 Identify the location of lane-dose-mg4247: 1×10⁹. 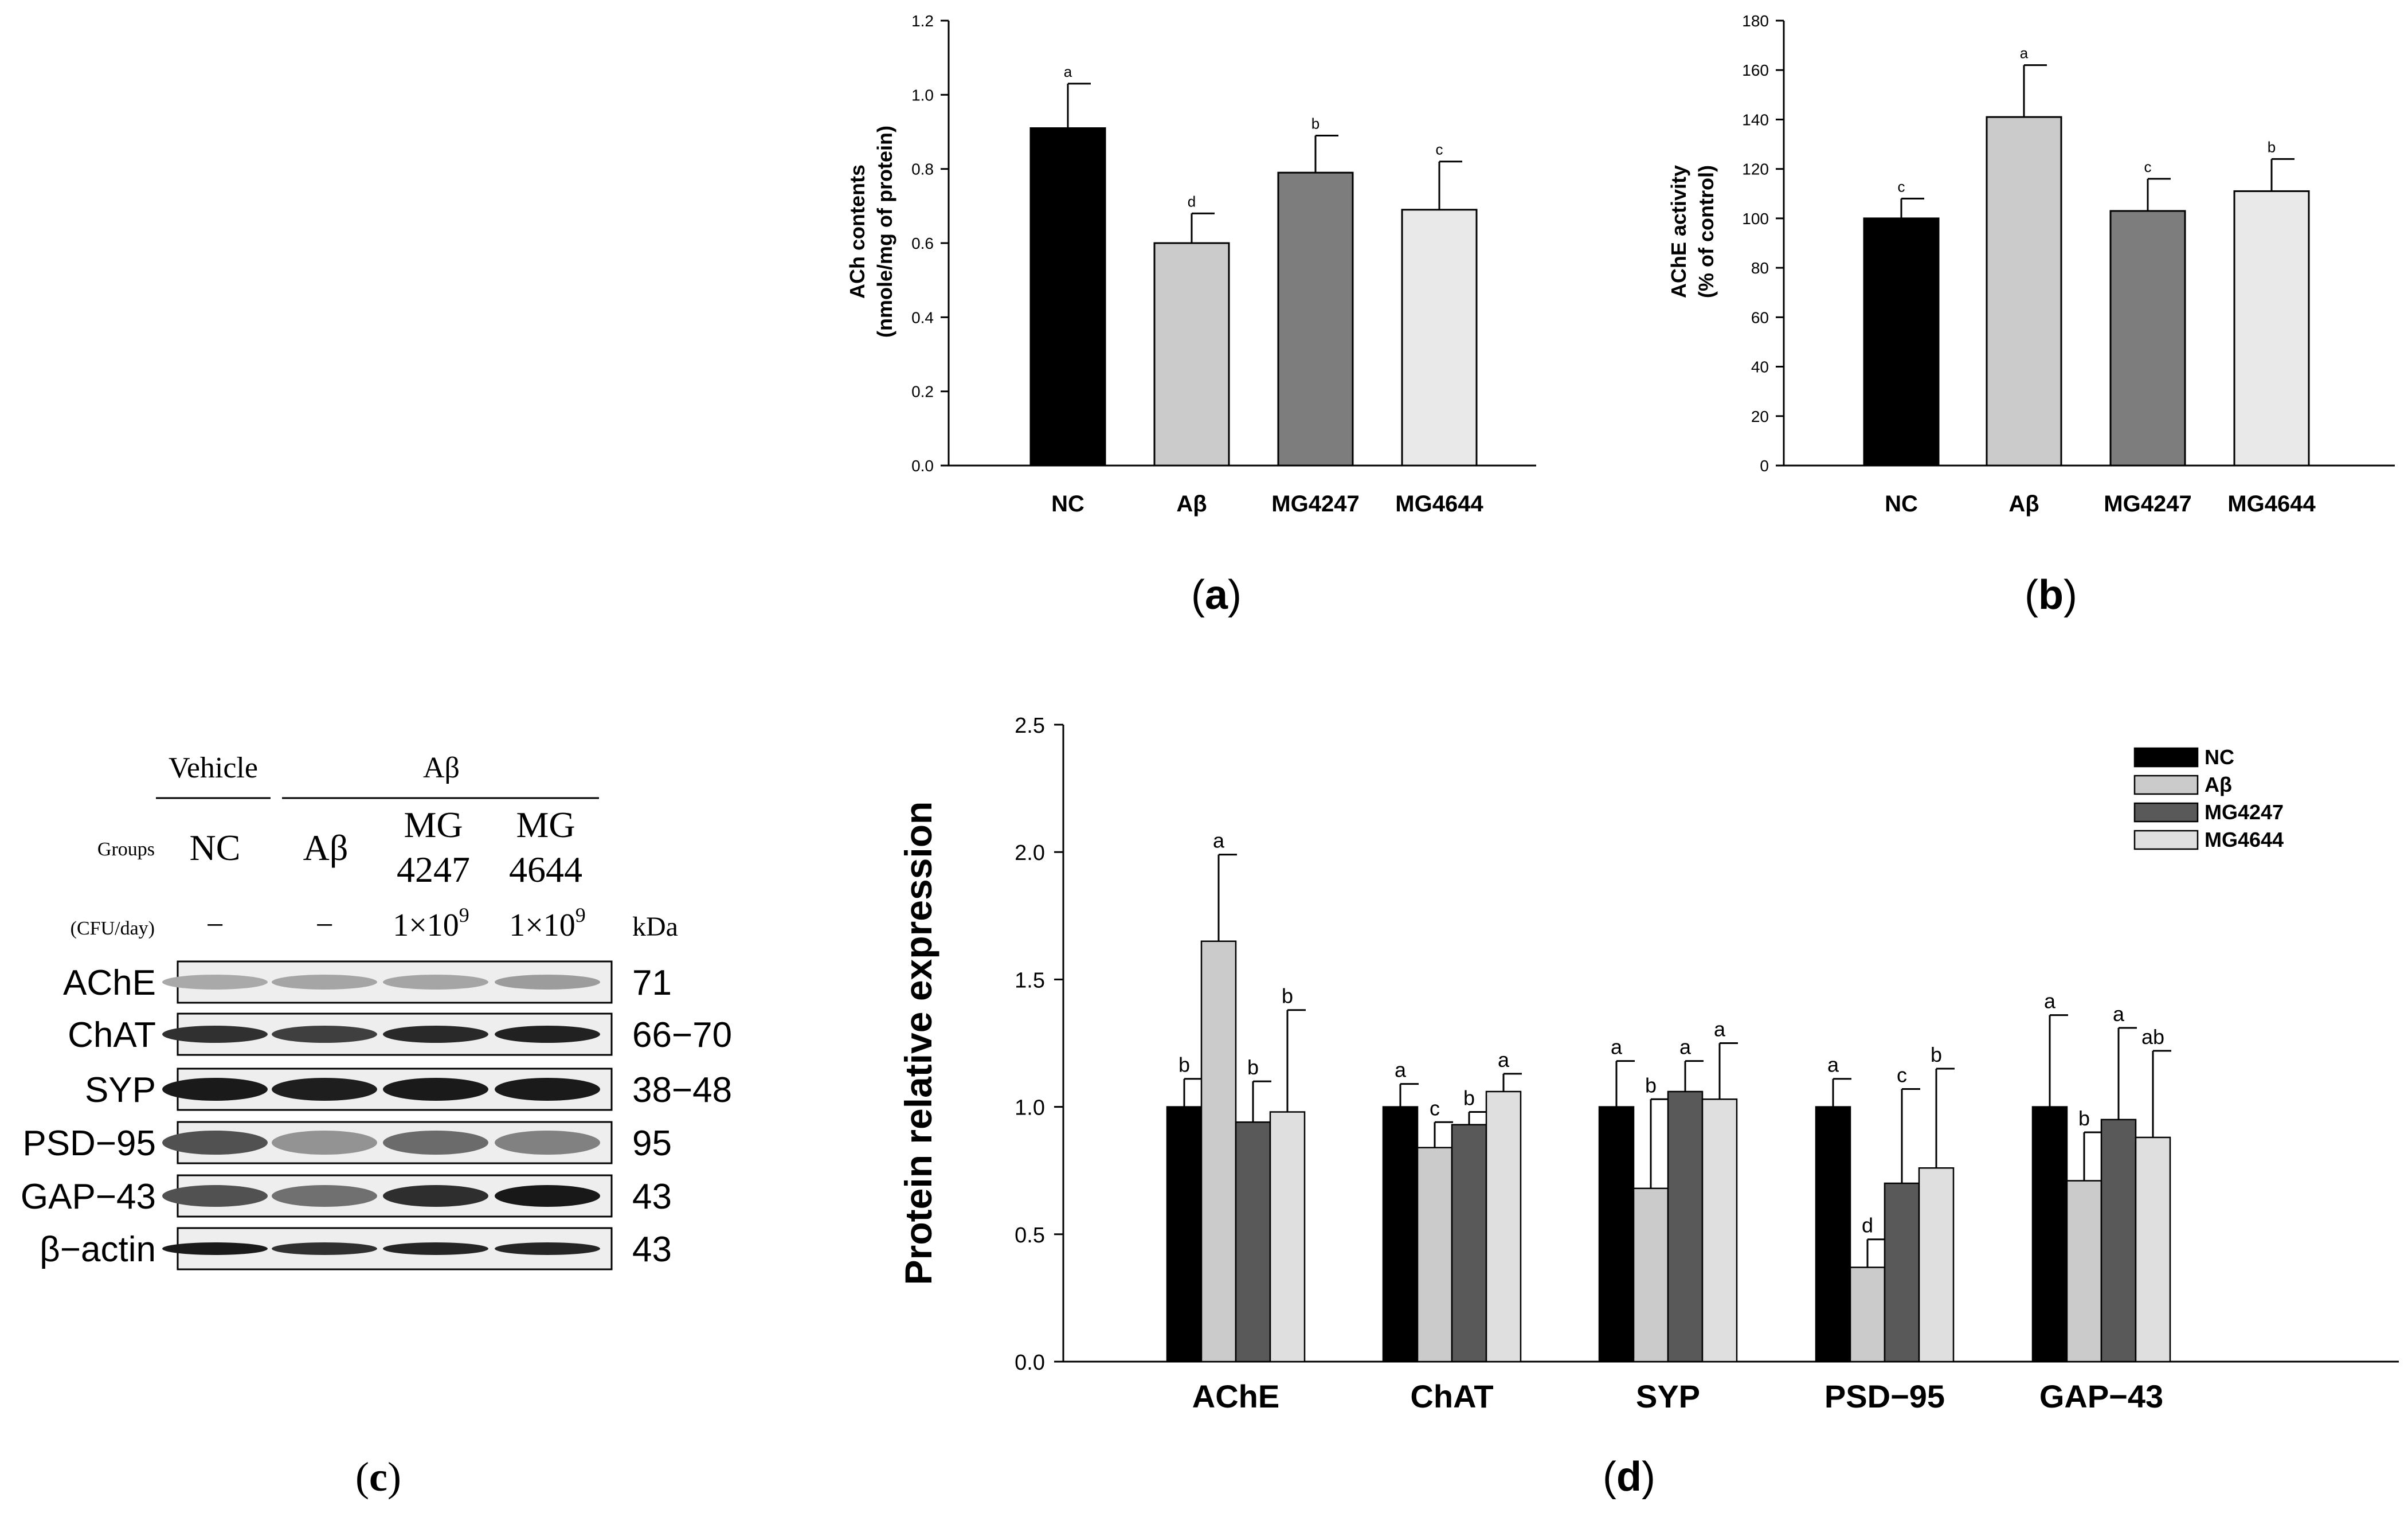
(431, 923).